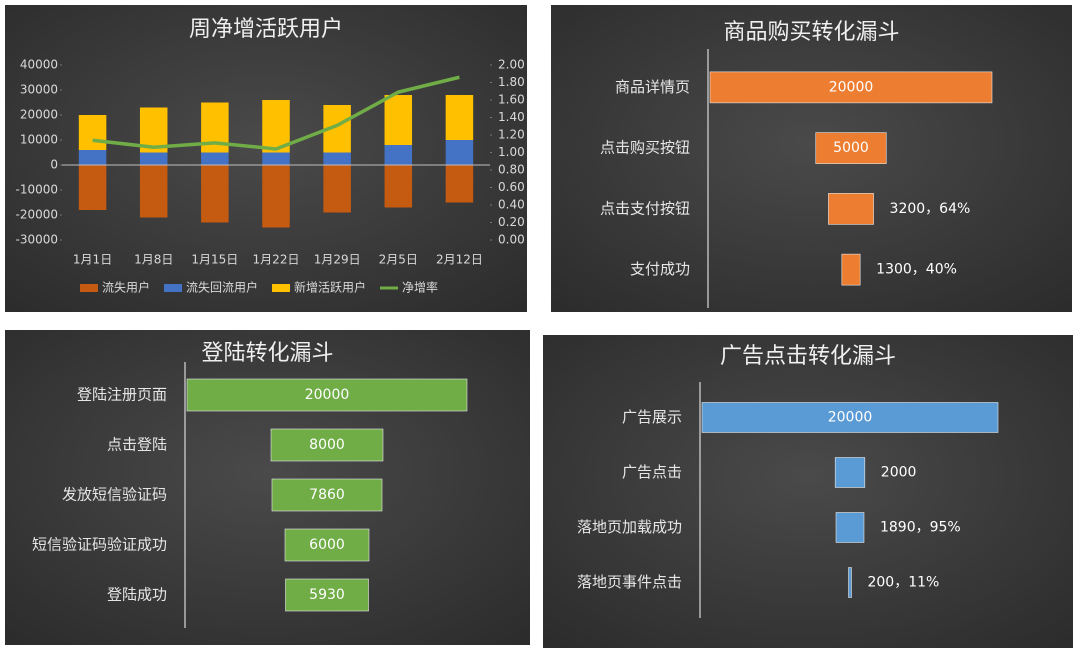 Image resolution: width=1080 pixels, height=654 pixels. What do you see at coordinates (930, 209) in the screenshot?
I see `value-label: 3200，64%` at bounding box center [930, 209].